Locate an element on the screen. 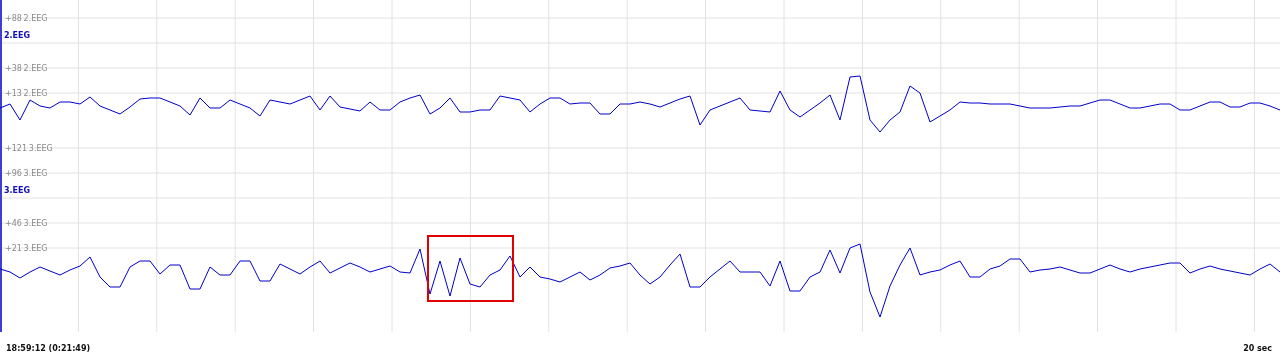  y-tick-label: +121 is located at coordinates (16, 148).